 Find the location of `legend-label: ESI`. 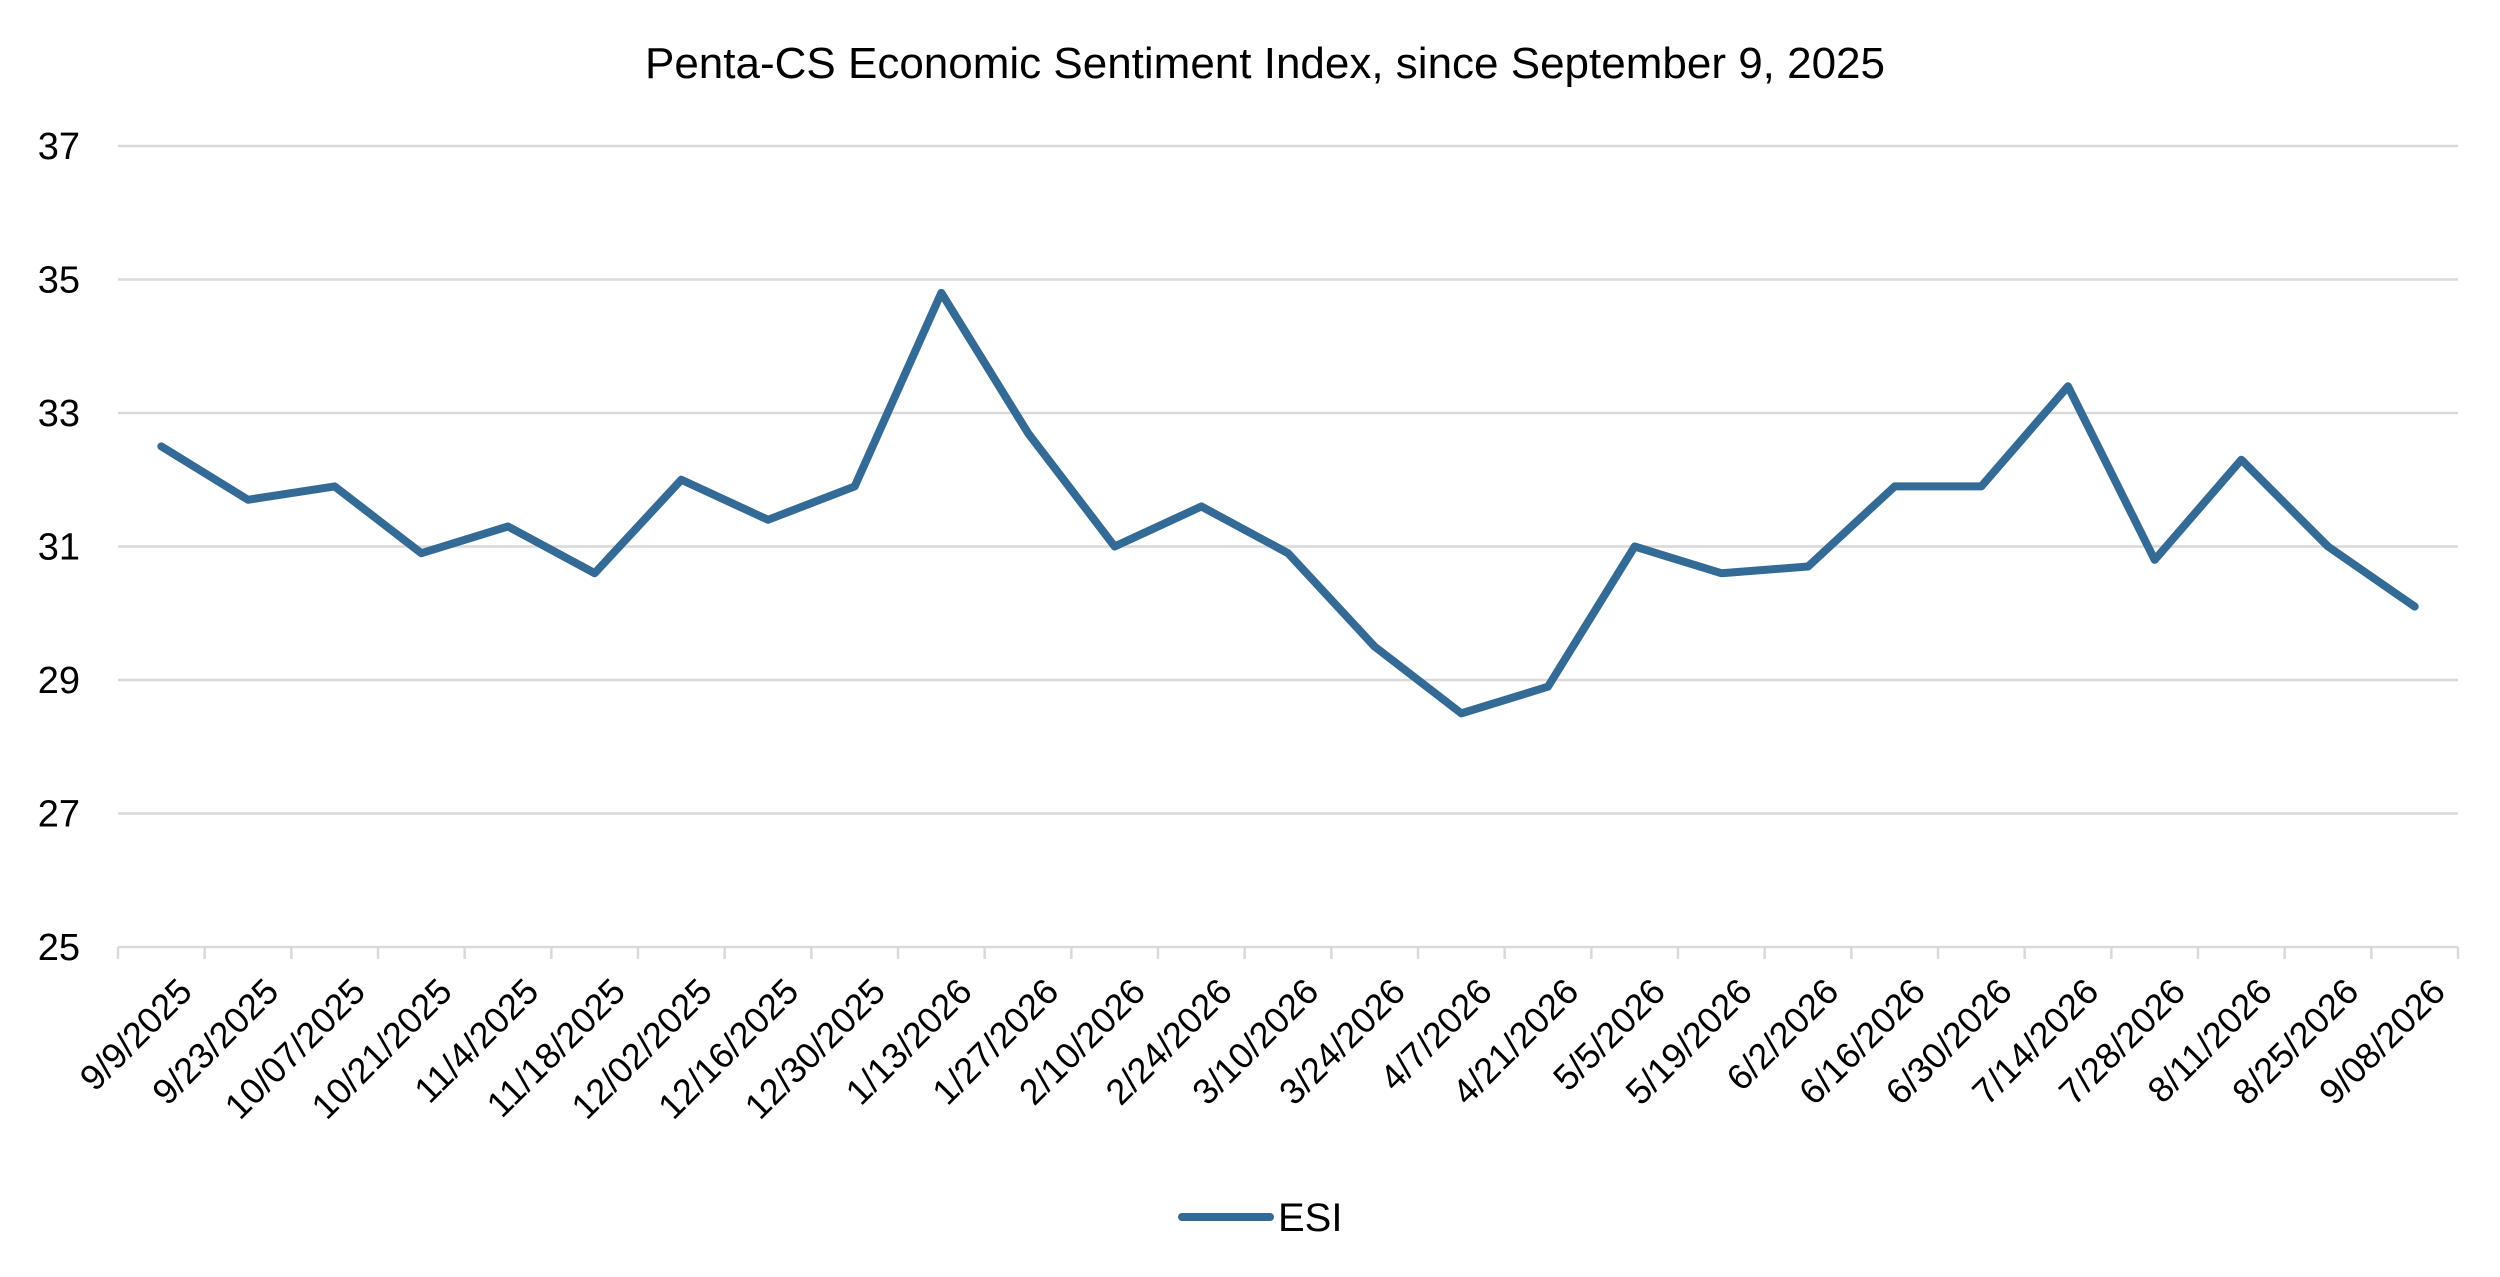

legend-label: ESI is located at coordinates (1310, 1218).